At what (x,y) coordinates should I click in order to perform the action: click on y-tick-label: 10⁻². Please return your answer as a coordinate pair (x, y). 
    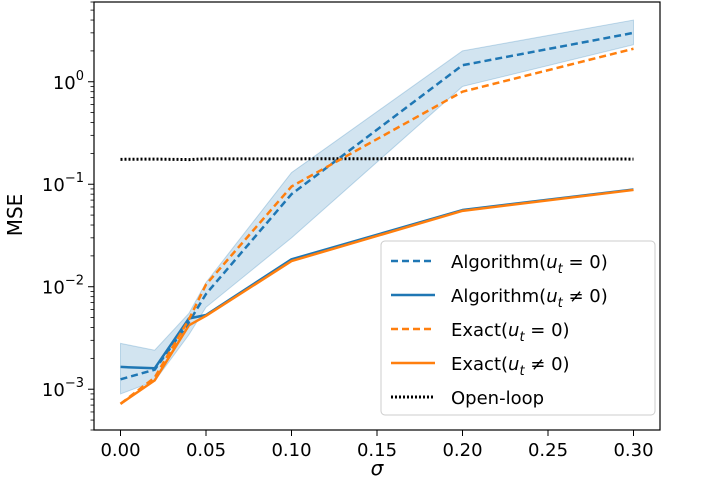
    Looking at the image, I should click on (63, 286).